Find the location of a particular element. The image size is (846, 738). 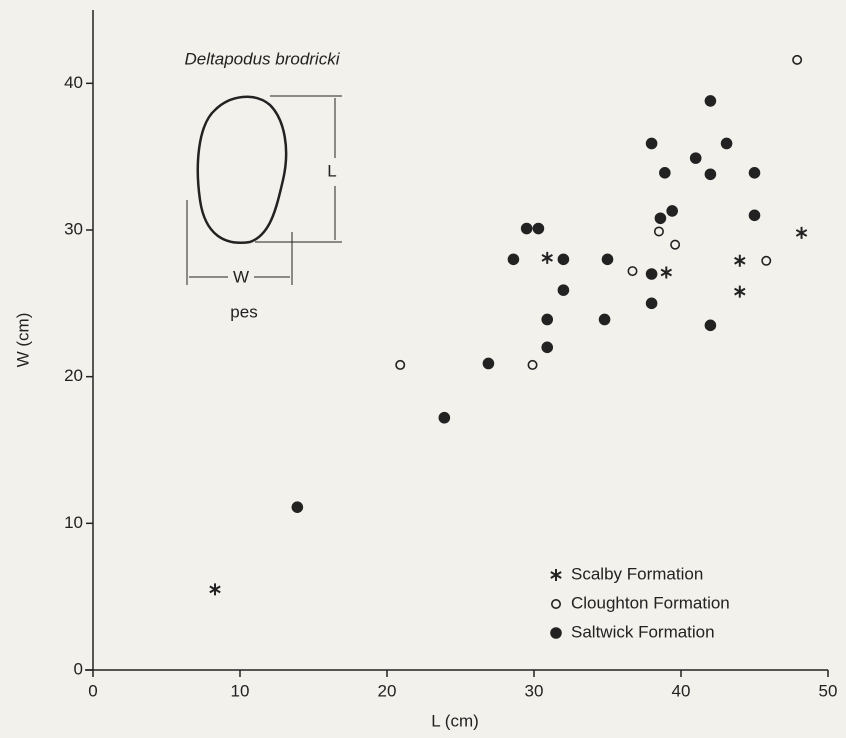

y-tick-label: 30 is located at coordinates (73, 228).